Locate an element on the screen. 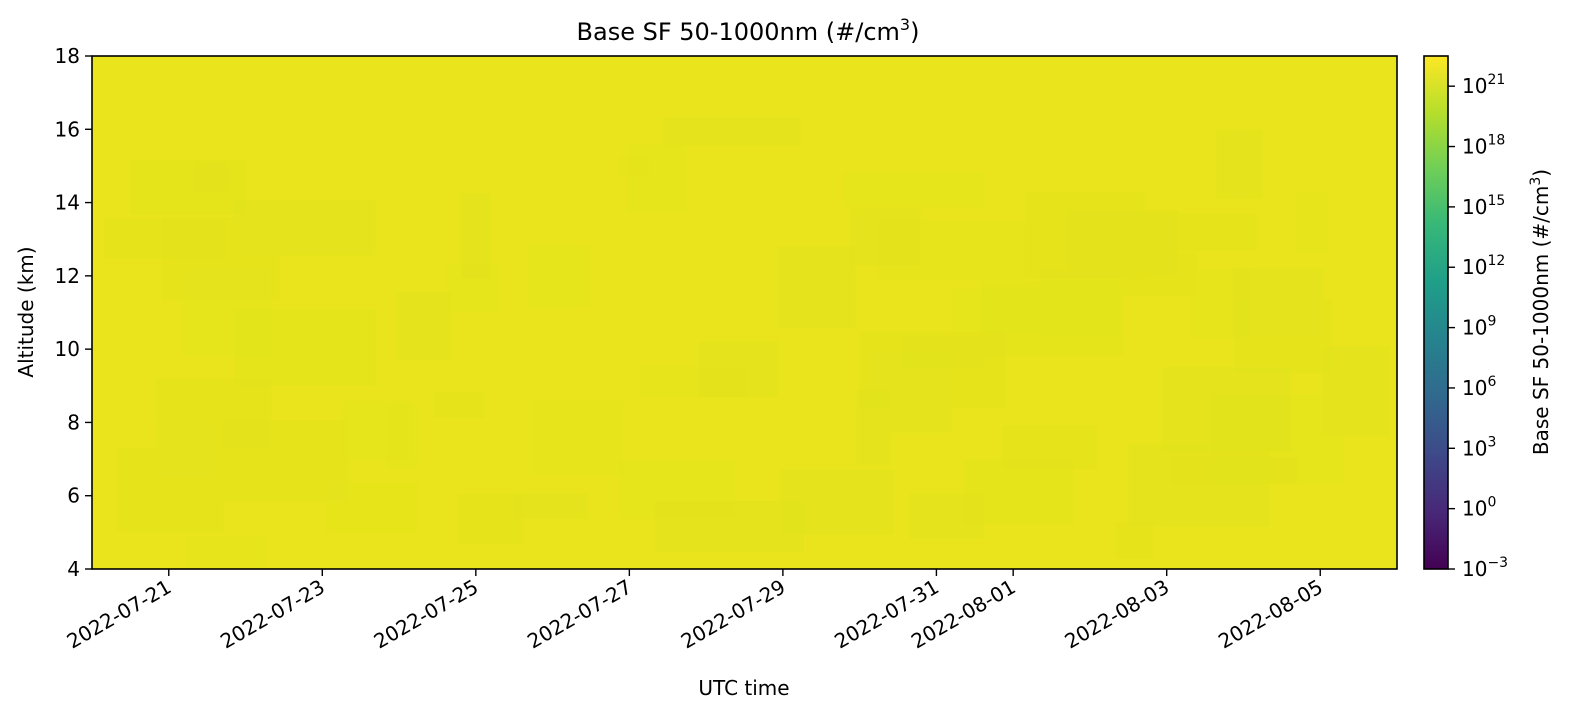 The height and width of the screenshot is (720, 1577). colorbar: 10⁻³ 10⁰ 10³ 10⁶ 10⁹ 10¹² 10¹⁵ 10¹⁸ 10²¹ is located at coordinates (1465, 318).